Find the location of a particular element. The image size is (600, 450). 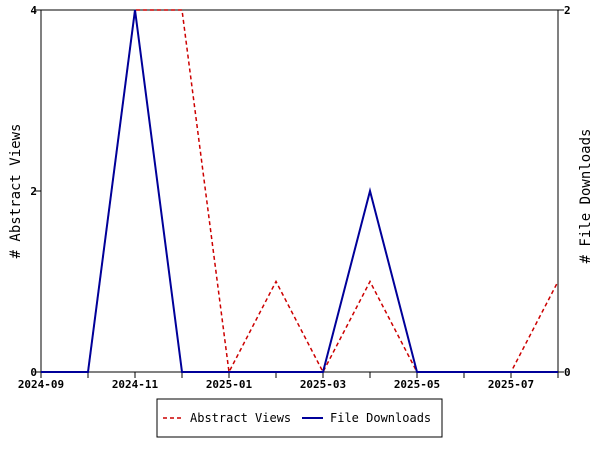

legend: Abstract Views File Downloads is located at coordinates (299, 418).